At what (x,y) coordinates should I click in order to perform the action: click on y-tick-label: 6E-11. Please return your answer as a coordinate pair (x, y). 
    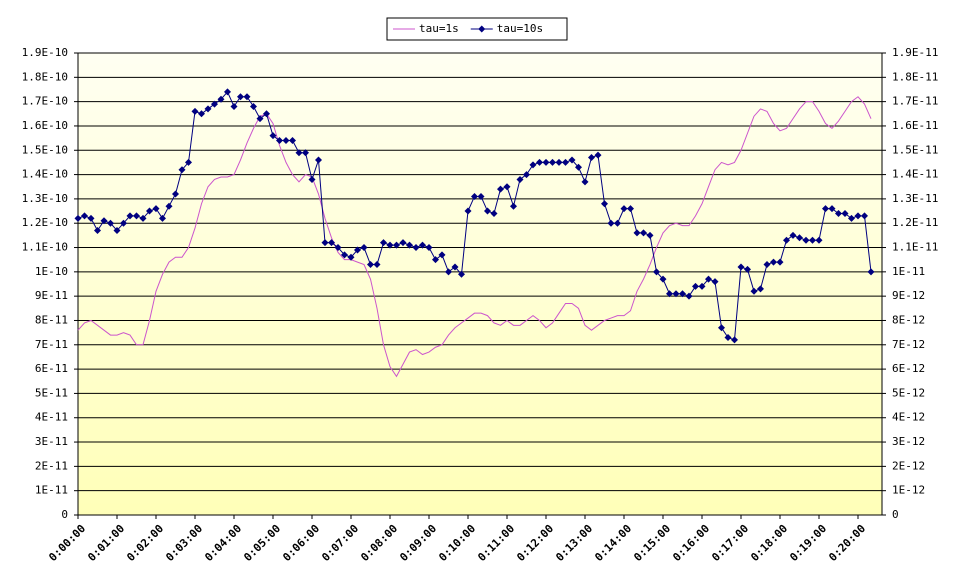
    Looking at the image, I should click on (51, 368).